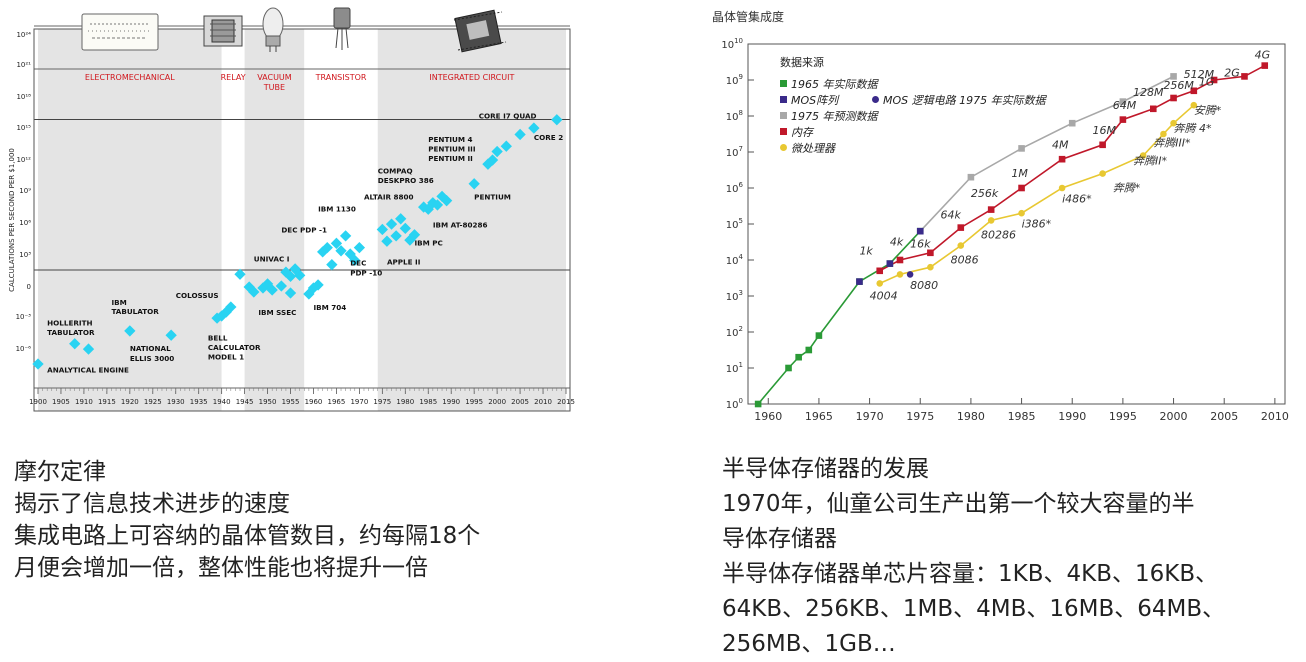 This screenshot has width=1306, height=662. Describe the element at coordinates (474, 402) in the screenshot. I see `x-tick-label: 1995` at that location.